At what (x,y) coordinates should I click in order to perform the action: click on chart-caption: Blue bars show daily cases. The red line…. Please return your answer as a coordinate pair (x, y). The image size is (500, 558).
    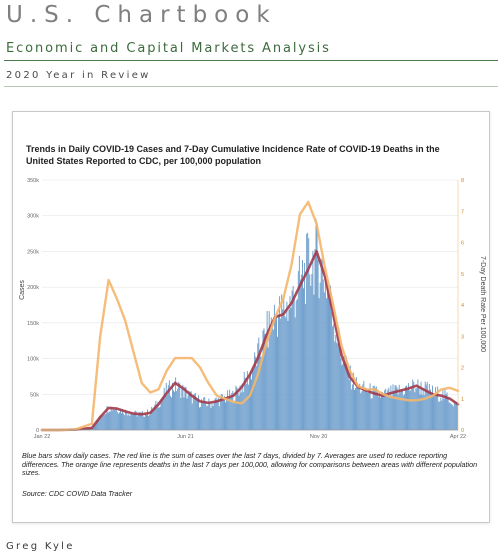
    Looking at the image, I should click on (250, 464).